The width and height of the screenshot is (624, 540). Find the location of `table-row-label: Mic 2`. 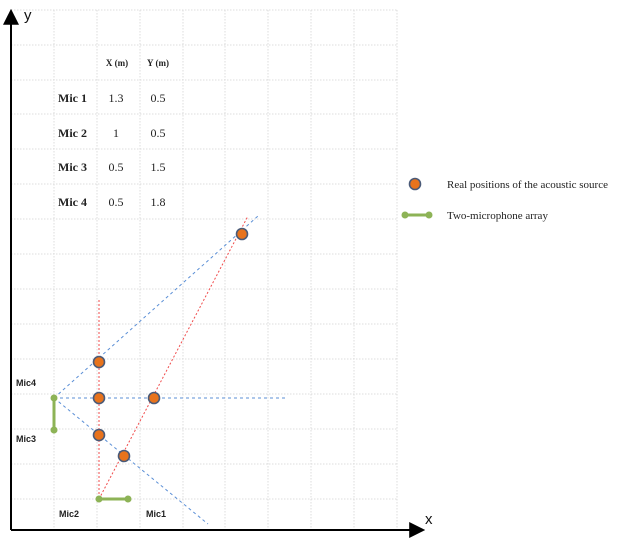

table-row-label: Mic 2 is located at coordinates (72, 133).